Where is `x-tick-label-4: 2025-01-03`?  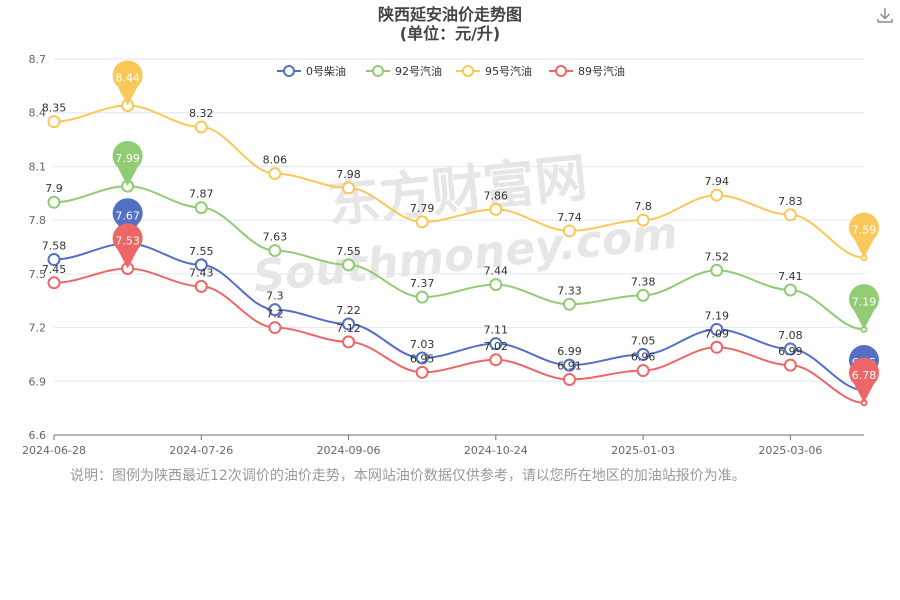 x-tick-label-4: 2025-01-03 is located at coordinates (643, 450).